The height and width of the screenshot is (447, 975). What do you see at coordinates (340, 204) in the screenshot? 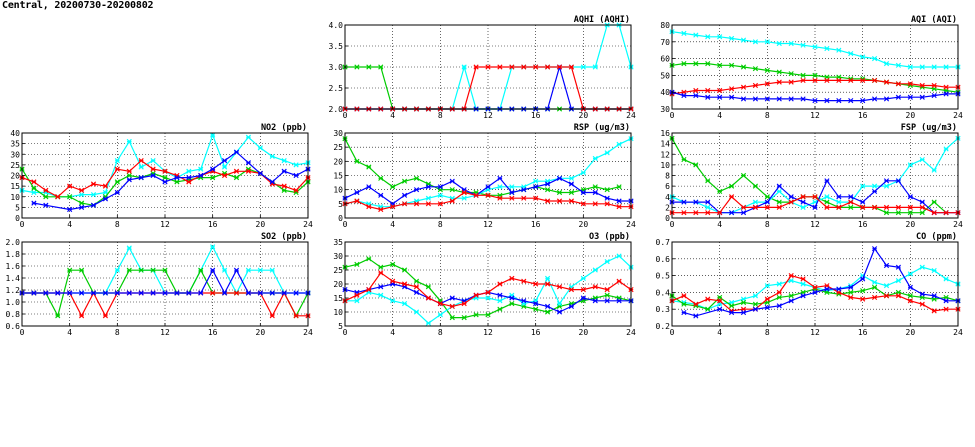
I see `y-tick-label: 5` at bounding box center [340, 204].